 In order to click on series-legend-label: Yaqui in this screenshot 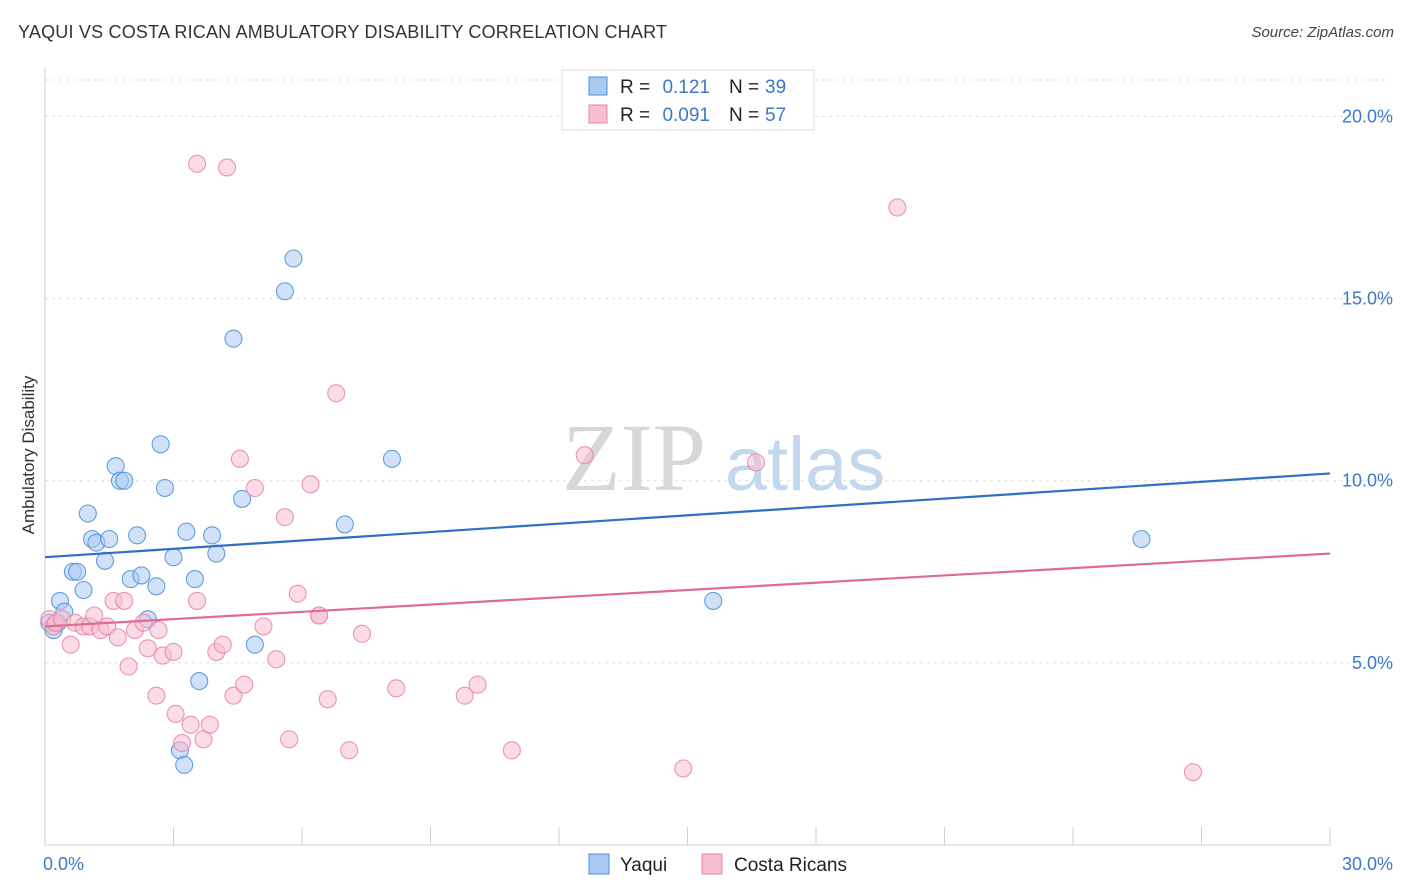, I will do `click(643, 865)`.